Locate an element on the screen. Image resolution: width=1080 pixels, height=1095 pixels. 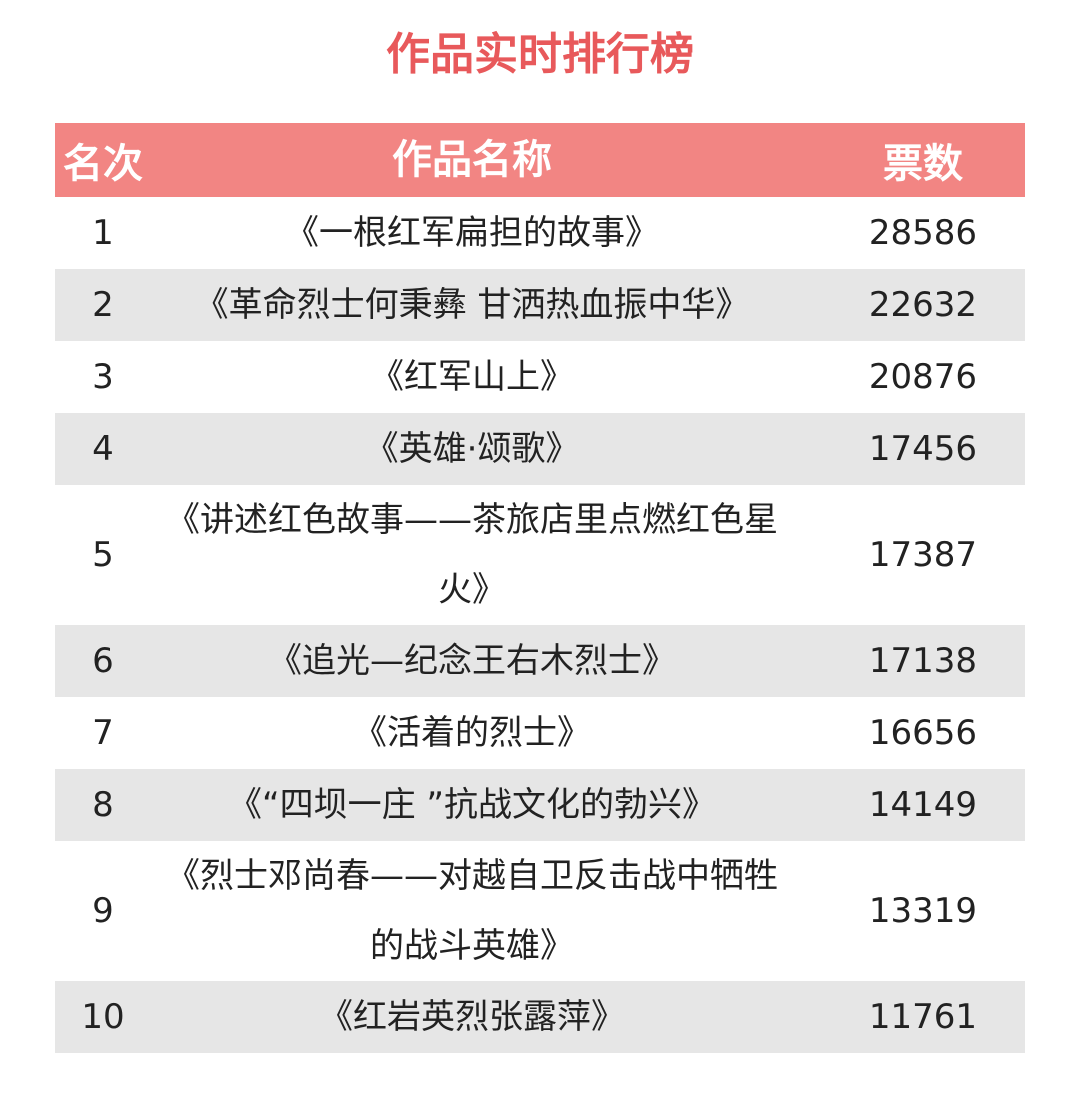
table-row: 9 《烈士邓尚春——对越自卫反击战中牺牲的战斗英雄》 13319 is located at coordinates (540, 911).